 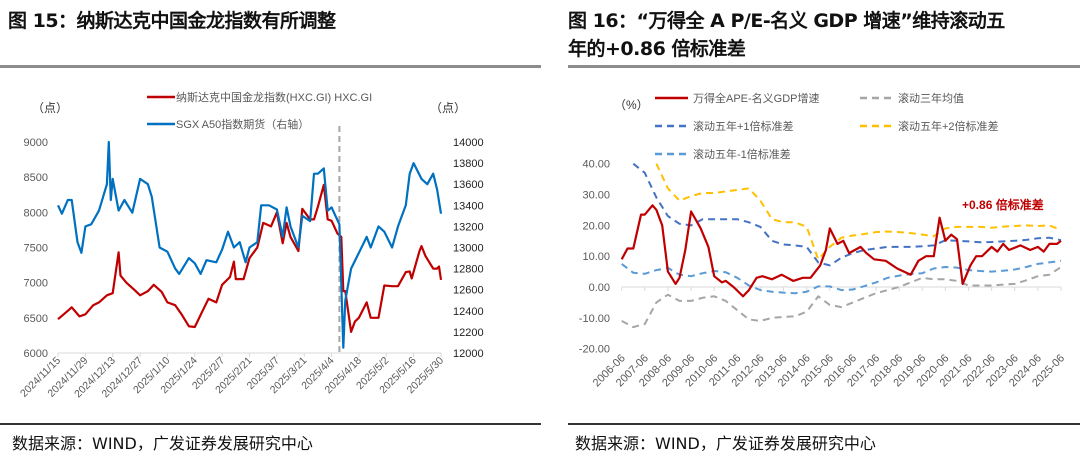 I want to click on left-source-note: 数据来源：WIND，广发证券发展研究中心, so click(x=162, y=443).